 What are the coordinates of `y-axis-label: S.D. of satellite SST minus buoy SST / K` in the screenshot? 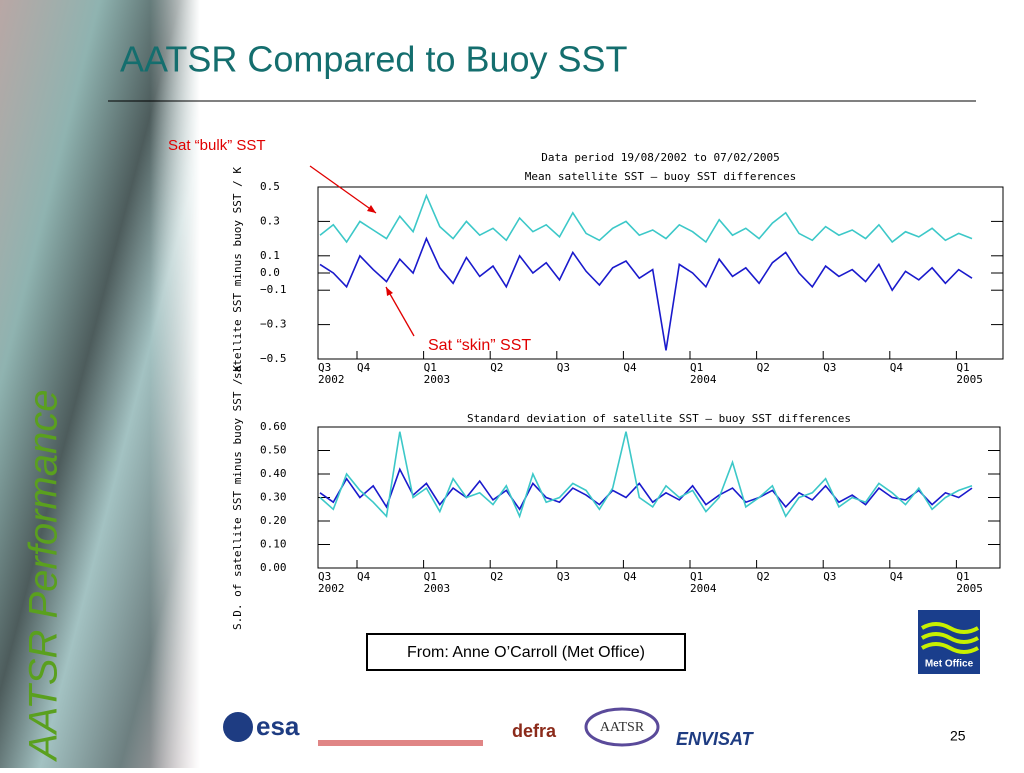 It's located at (237, 497).